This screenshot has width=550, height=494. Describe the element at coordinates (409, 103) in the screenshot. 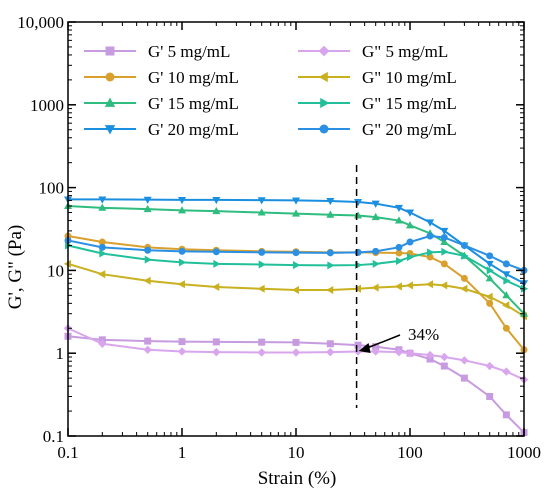

I see `legend-label: G" 15 mg/mL` at that location.